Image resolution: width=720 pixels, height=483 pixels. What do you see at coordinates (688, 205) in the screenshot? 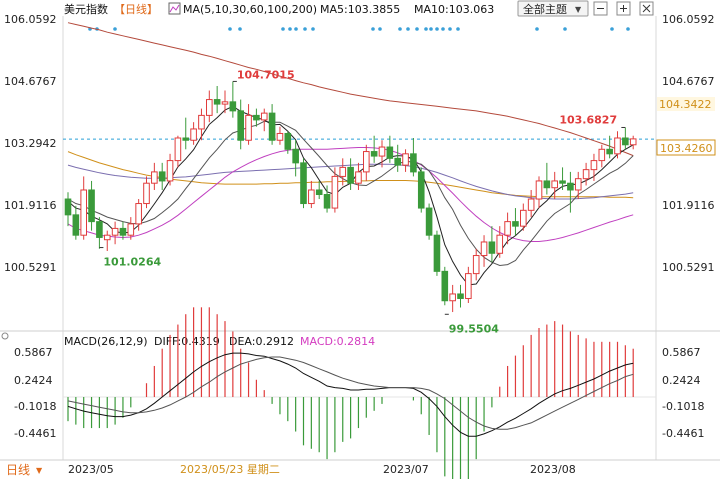
I see `price-tick-label-right: 101.9116` at bounding box center [688, 205].